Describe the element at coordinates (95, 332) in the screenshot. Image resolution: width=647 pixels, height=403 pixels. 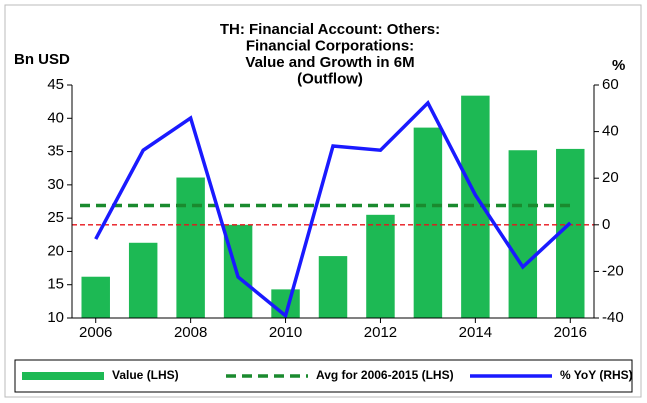
I see `x-tick-label: 2006` at that location.